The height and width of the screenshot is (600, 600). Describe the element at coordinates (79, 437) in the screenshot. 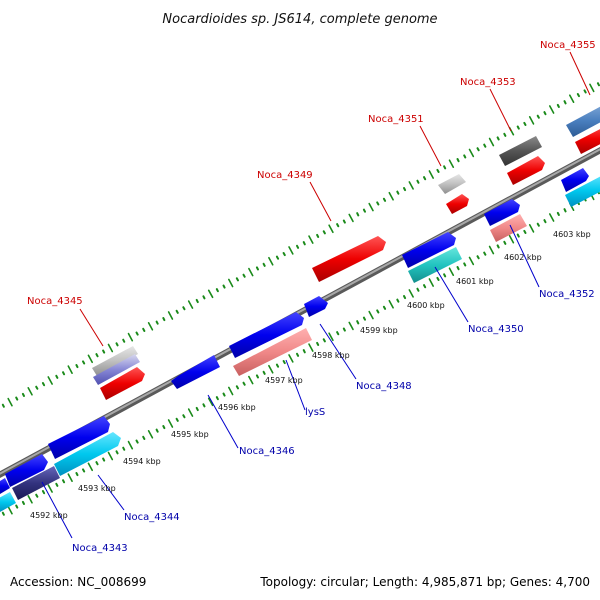

I see `gene-noca-4344-blue` at that location.